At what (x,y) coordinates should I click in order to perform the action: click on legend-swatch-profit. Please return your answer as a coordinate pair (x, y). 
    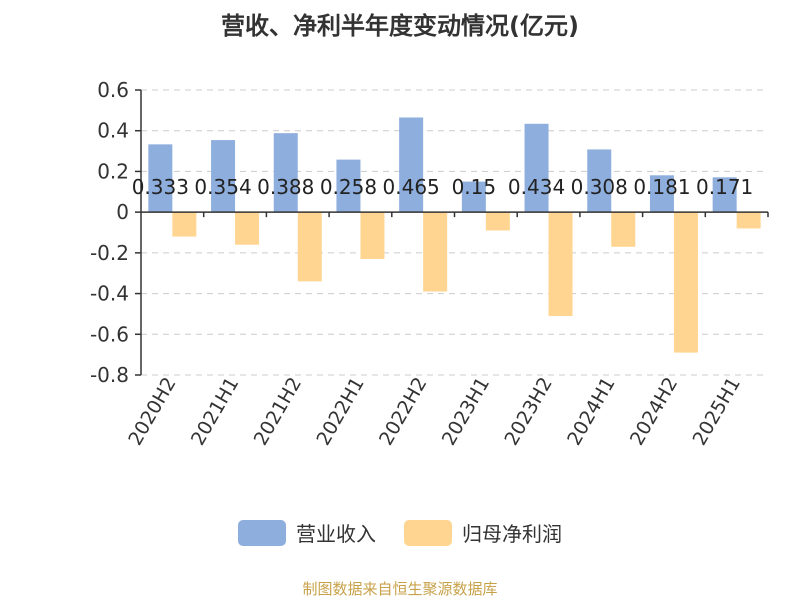
    Looking at the image, I should click on (428, 532).